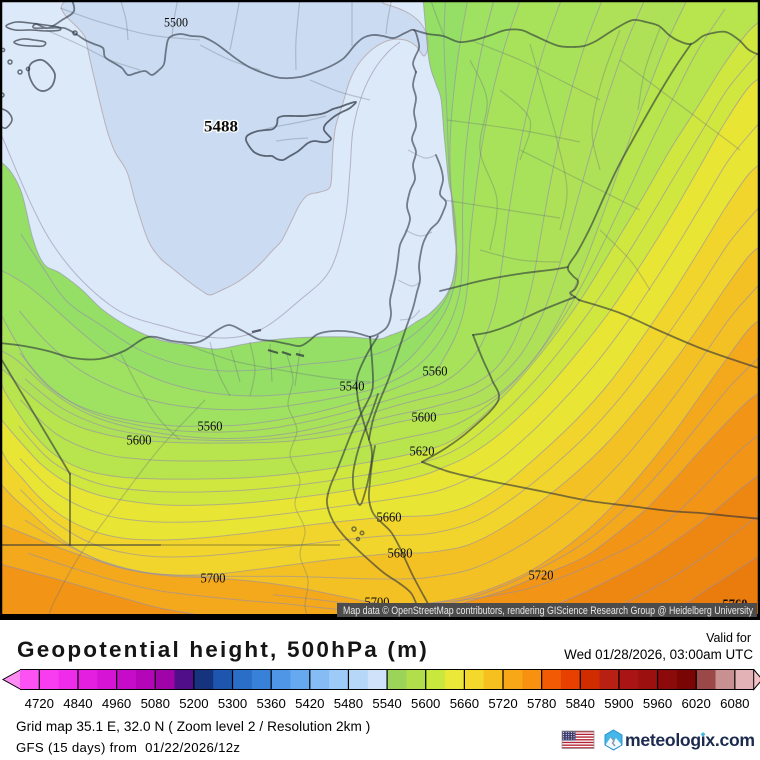  Describe the element at coordinates (348, 703) in the screenshot. I see `svg-text: 5480` at that location.